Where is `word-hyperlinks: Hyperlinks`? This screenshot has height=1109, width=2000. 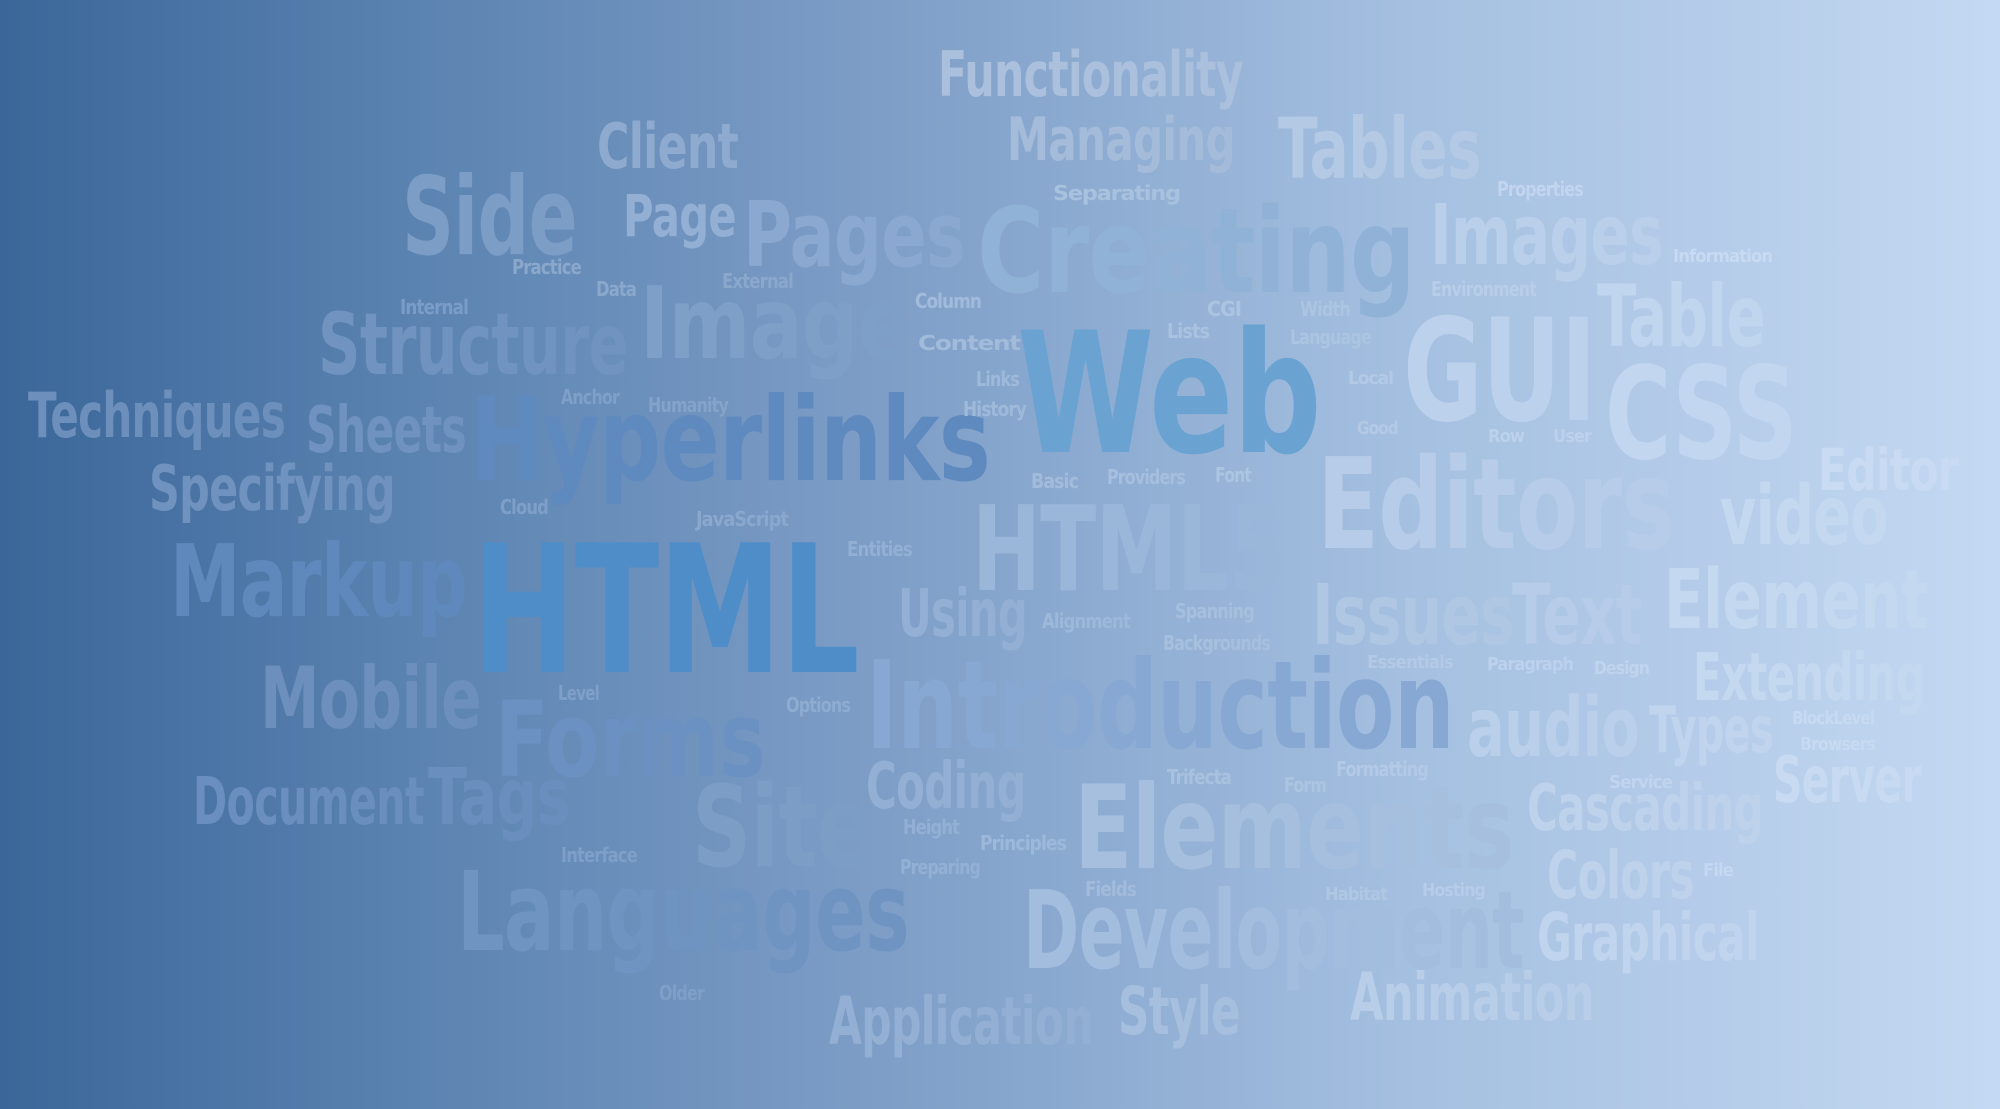 word-hyperlinks: Hyperlinks is located at coordinates (730, 440).